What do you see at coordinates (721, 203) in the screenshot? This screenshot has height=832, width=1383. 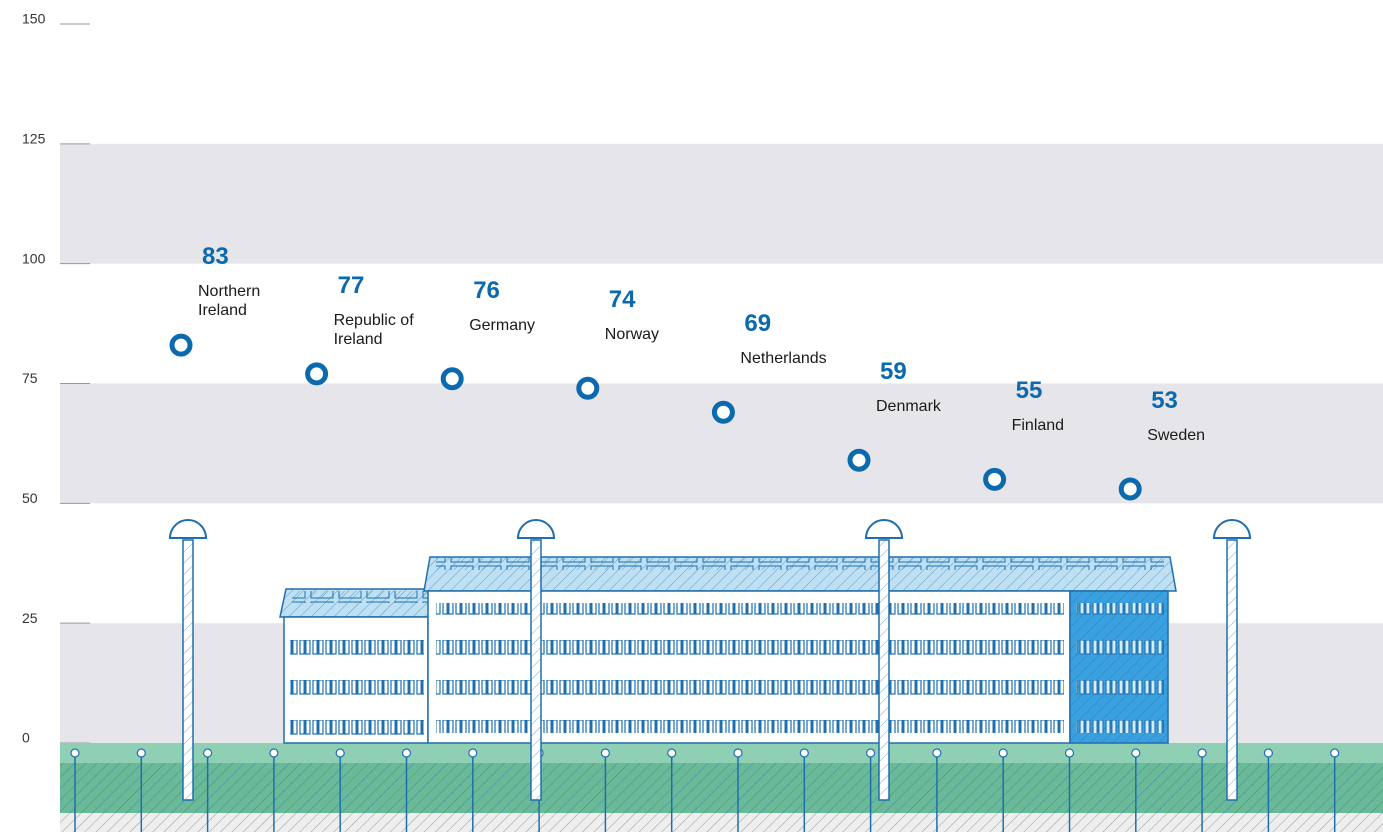 I see `grid-band` at bounding box center [721, 203].